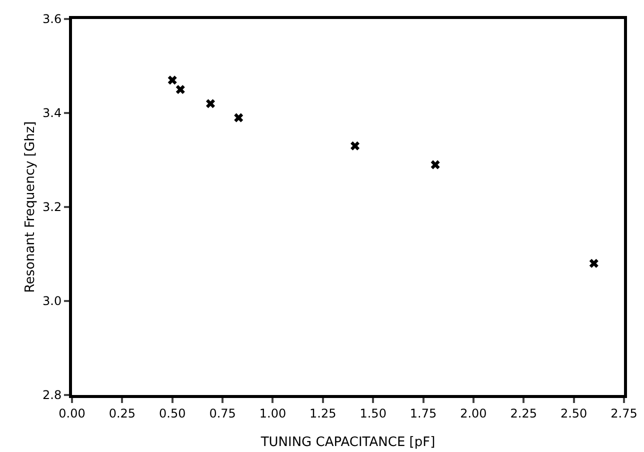  What do you see at coordinates (624, 413) in the screenshot?
I see `x-tick-label: 2.75` at bounding box center [624, 413].